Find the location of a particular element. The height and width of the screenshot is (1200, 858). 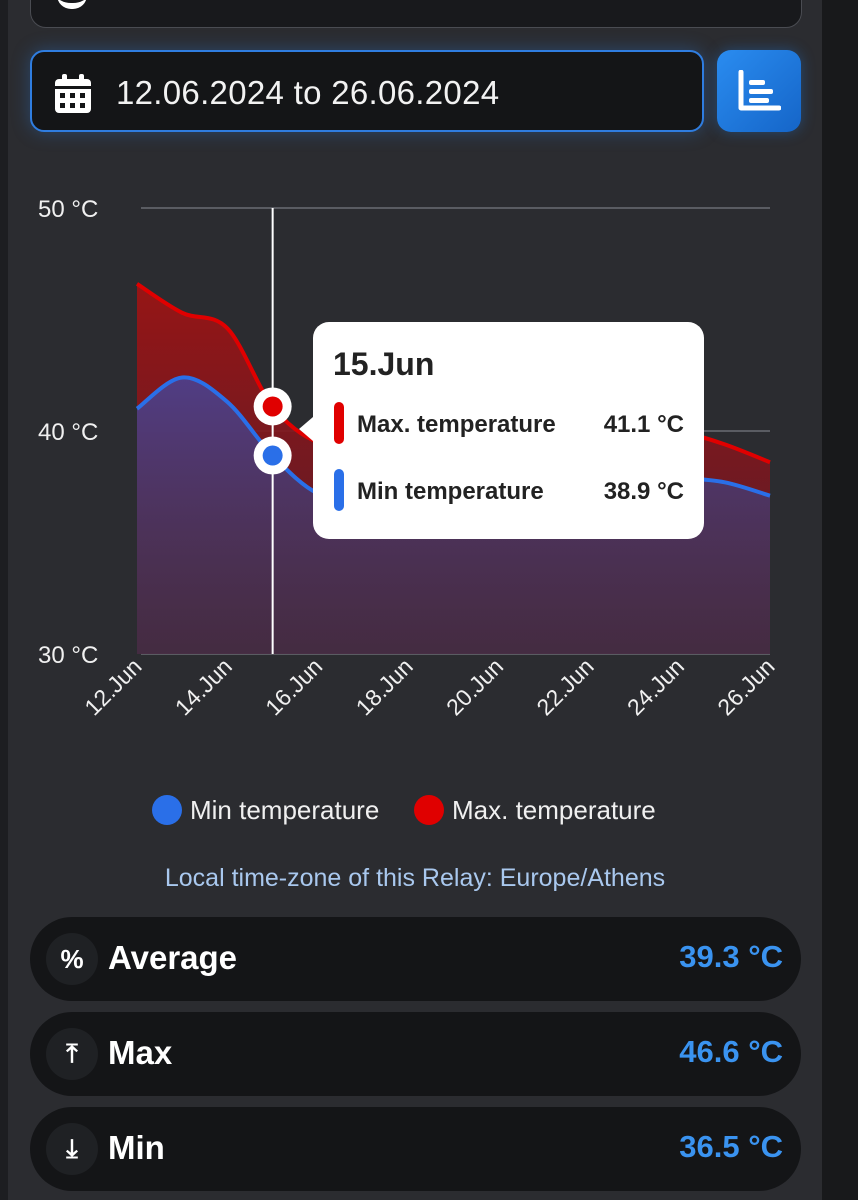

y-tick-label: 40 °C is located at coordinates (68, 432).